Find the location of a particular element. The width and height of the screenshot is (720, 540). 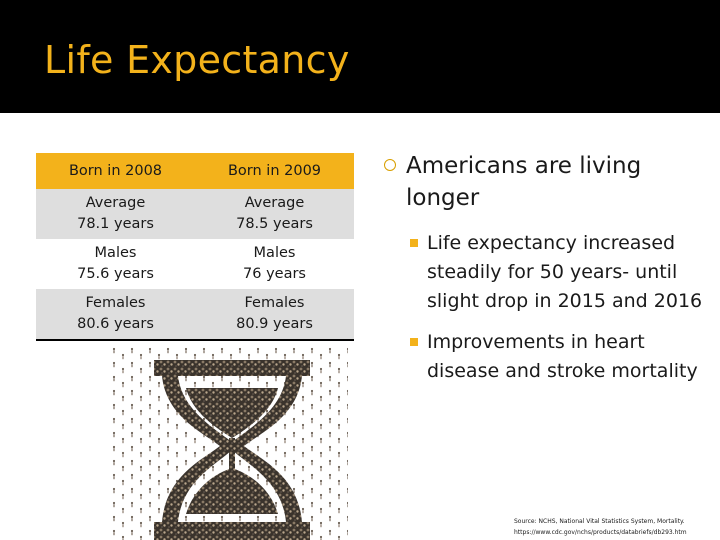

circle-bullet-icon is located at coordinates (390, 165).